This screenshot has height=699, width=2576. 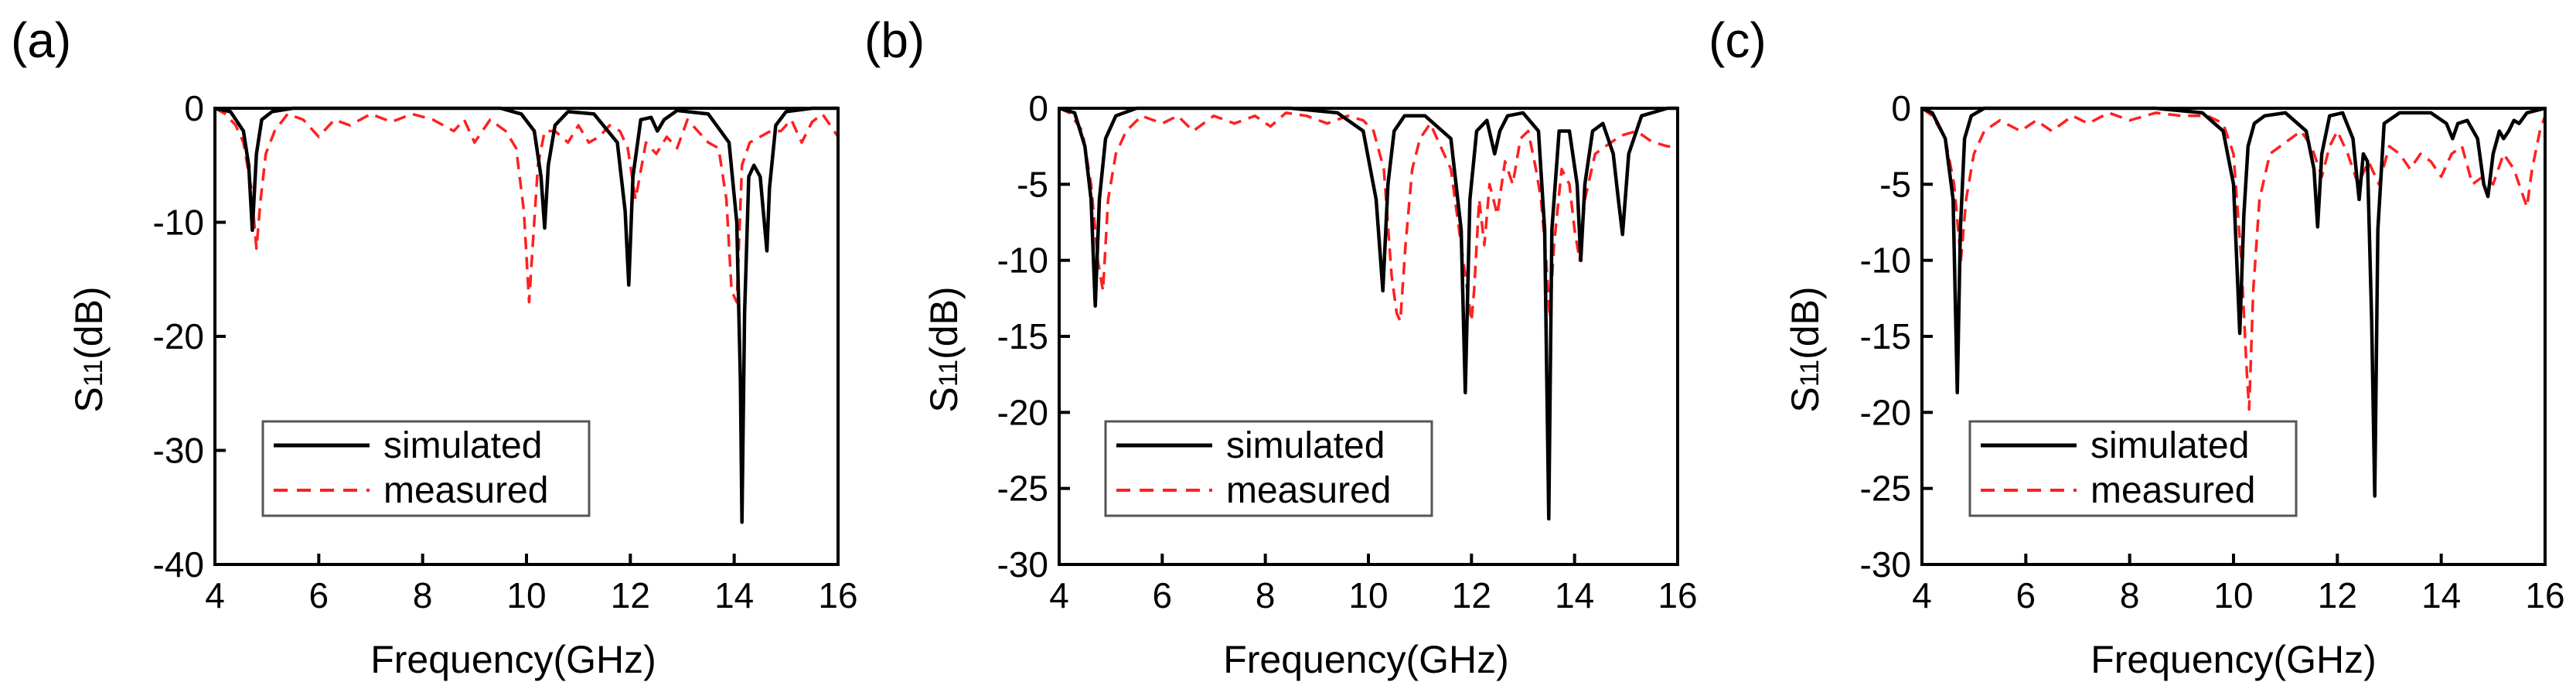 What do you see at coordinates (894, 40) in the screenshot?
I see `panel-label: (b)` at bounding box center [894, 40].